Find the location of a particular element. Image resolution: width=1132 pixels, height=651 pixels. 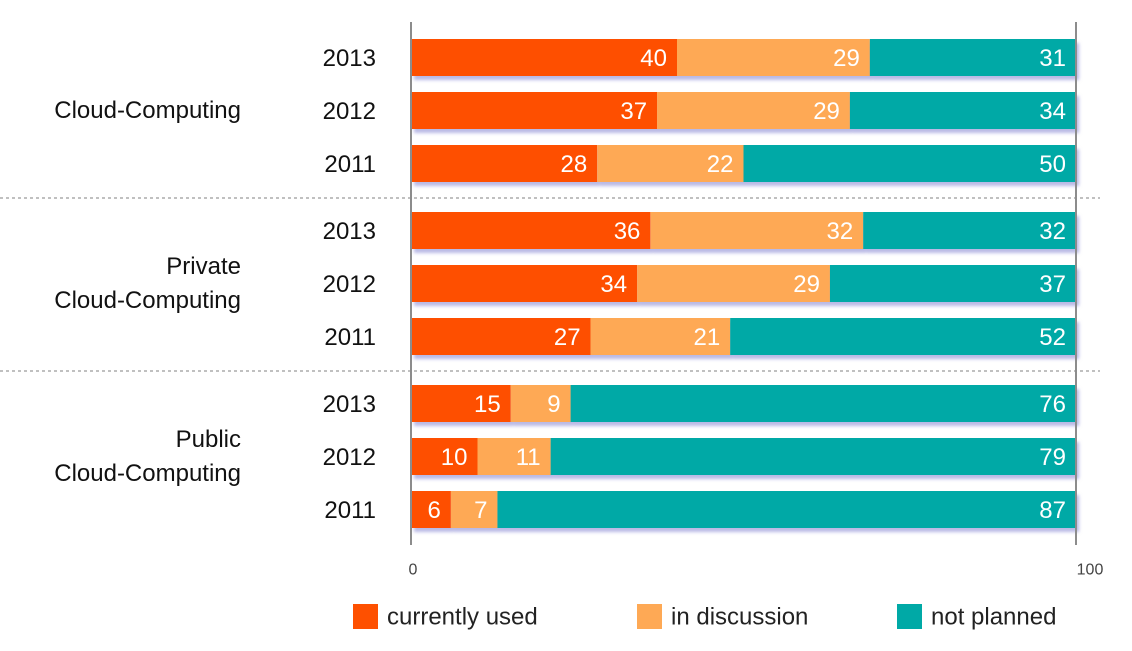

bar-segment-private-cloud-computing-2011-not-planned is located at coordinates (903, 336).